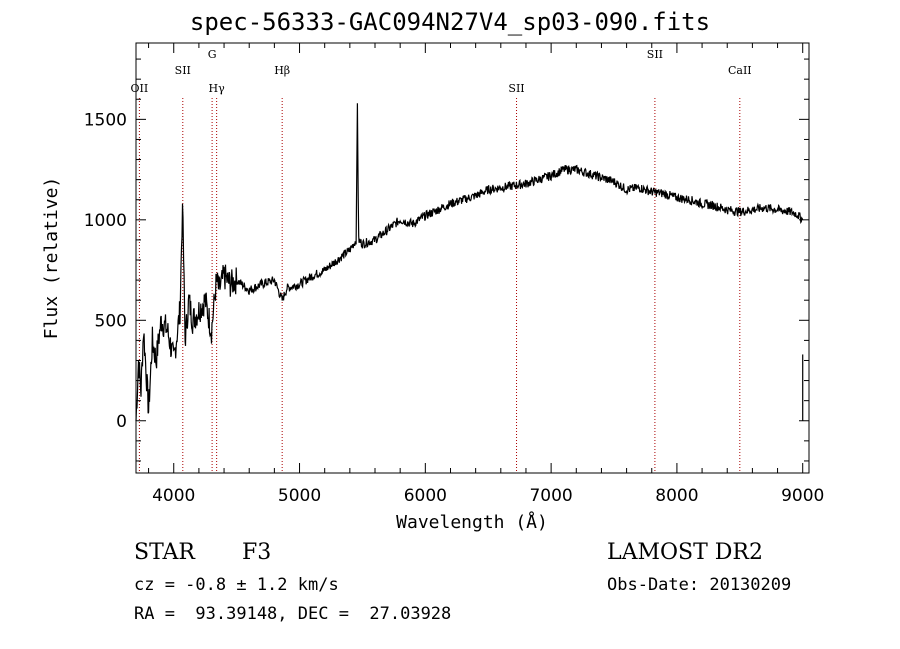 The image size is (900, 649). Describe the element at coordinates (105, 221) in the screenshot. I see `y-tick-label: 1000` at that location.